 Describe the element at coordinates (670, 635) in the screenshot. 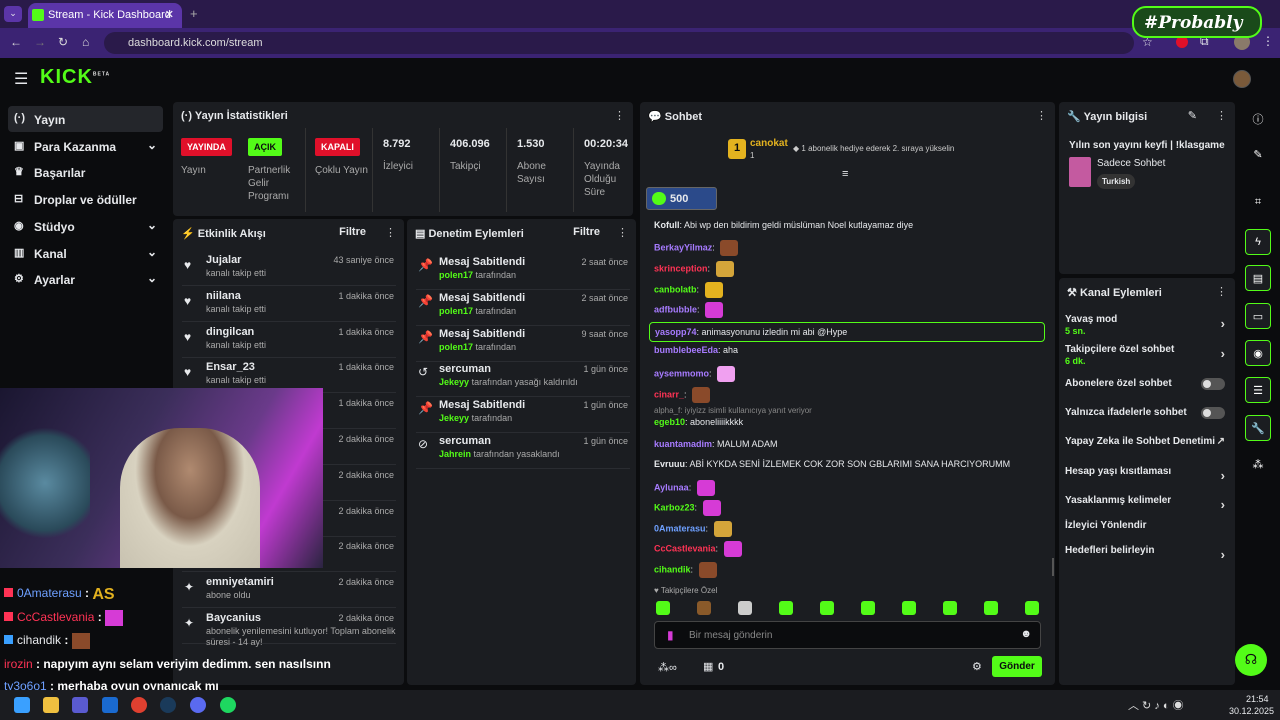

I see `mic-icon: ▮` at that location.